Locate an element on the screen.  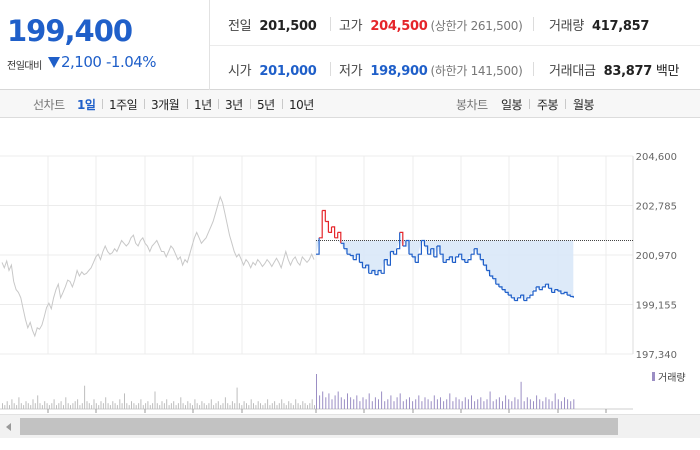
tab-daily-candle: 일봉 is located at coordinates (512, 105).